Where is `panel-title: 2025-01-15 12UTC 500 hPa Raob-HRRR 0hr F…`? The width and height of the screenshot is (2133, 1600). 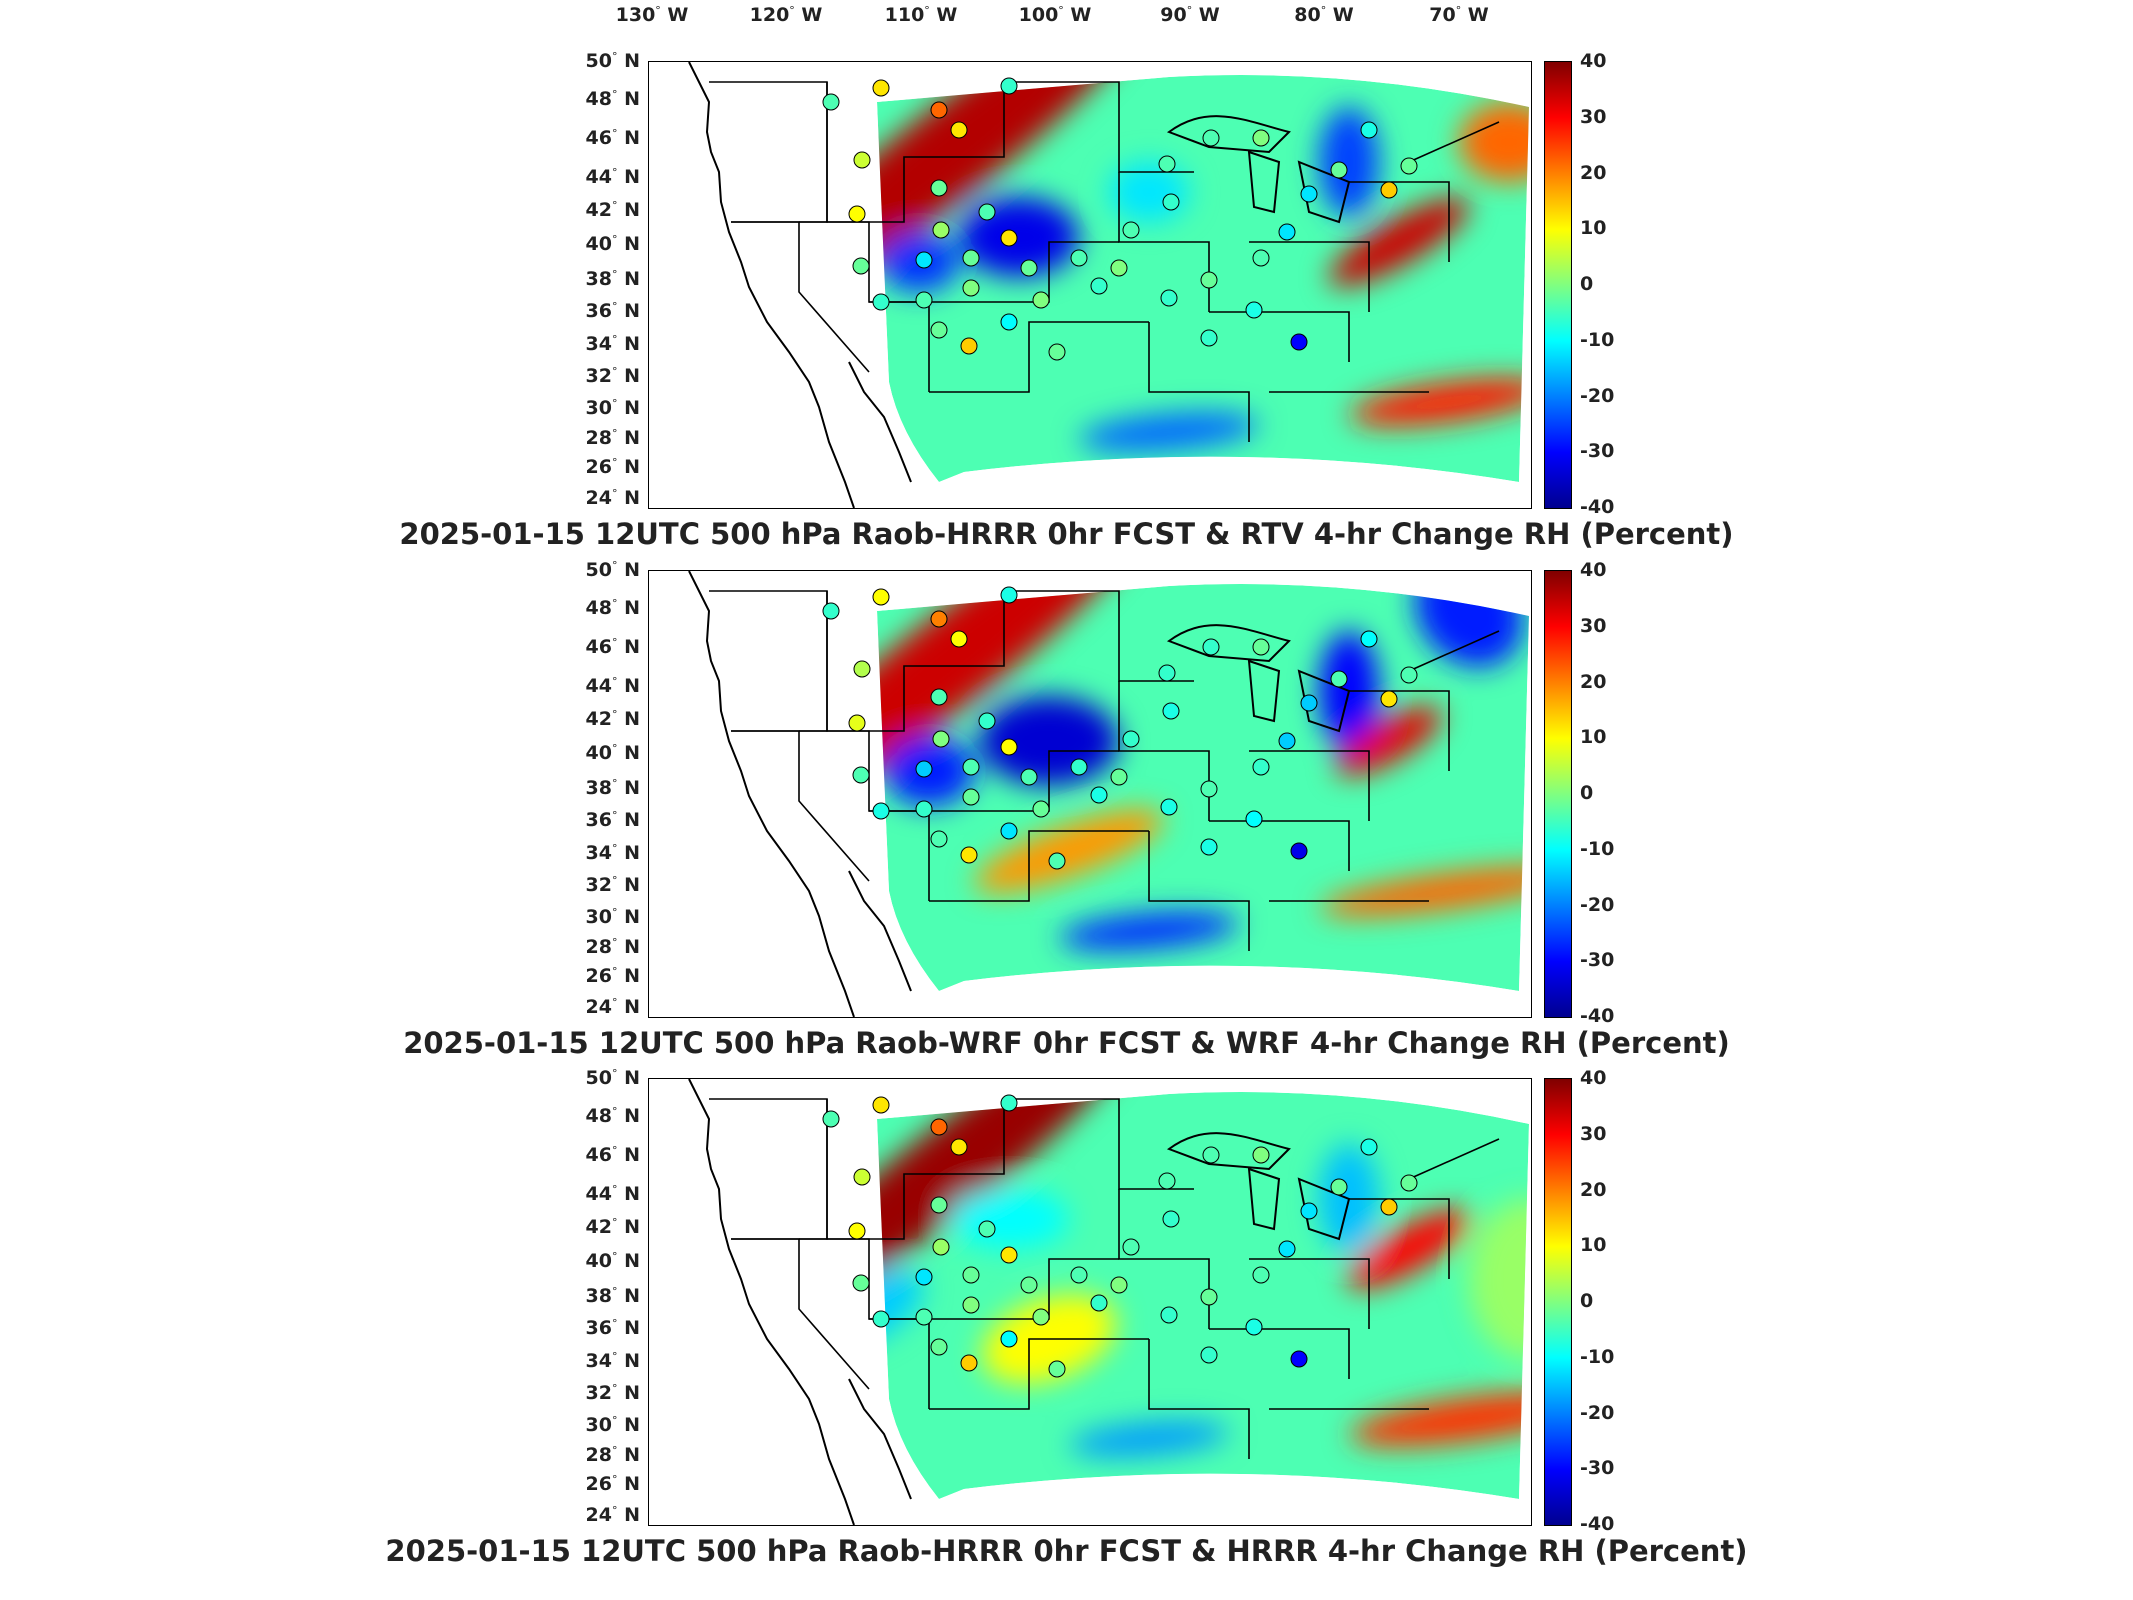 panel-title: 2025-01-15 12UTC 500 hPa Raob-HRRR 0hr F… is located at coordinates (1066, 1551).